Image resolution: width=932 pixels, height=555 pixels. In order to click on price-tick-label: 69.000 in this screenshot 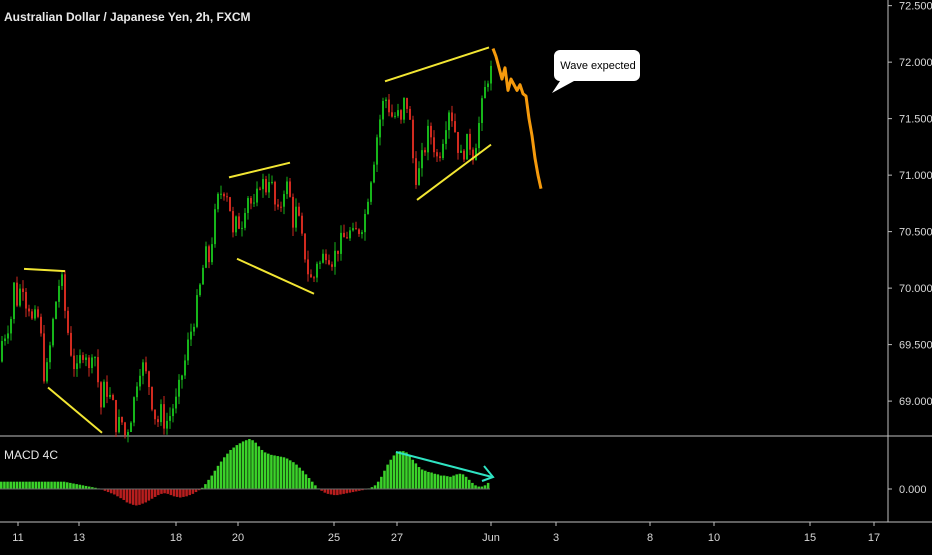, I will do `click(915, 402)`.